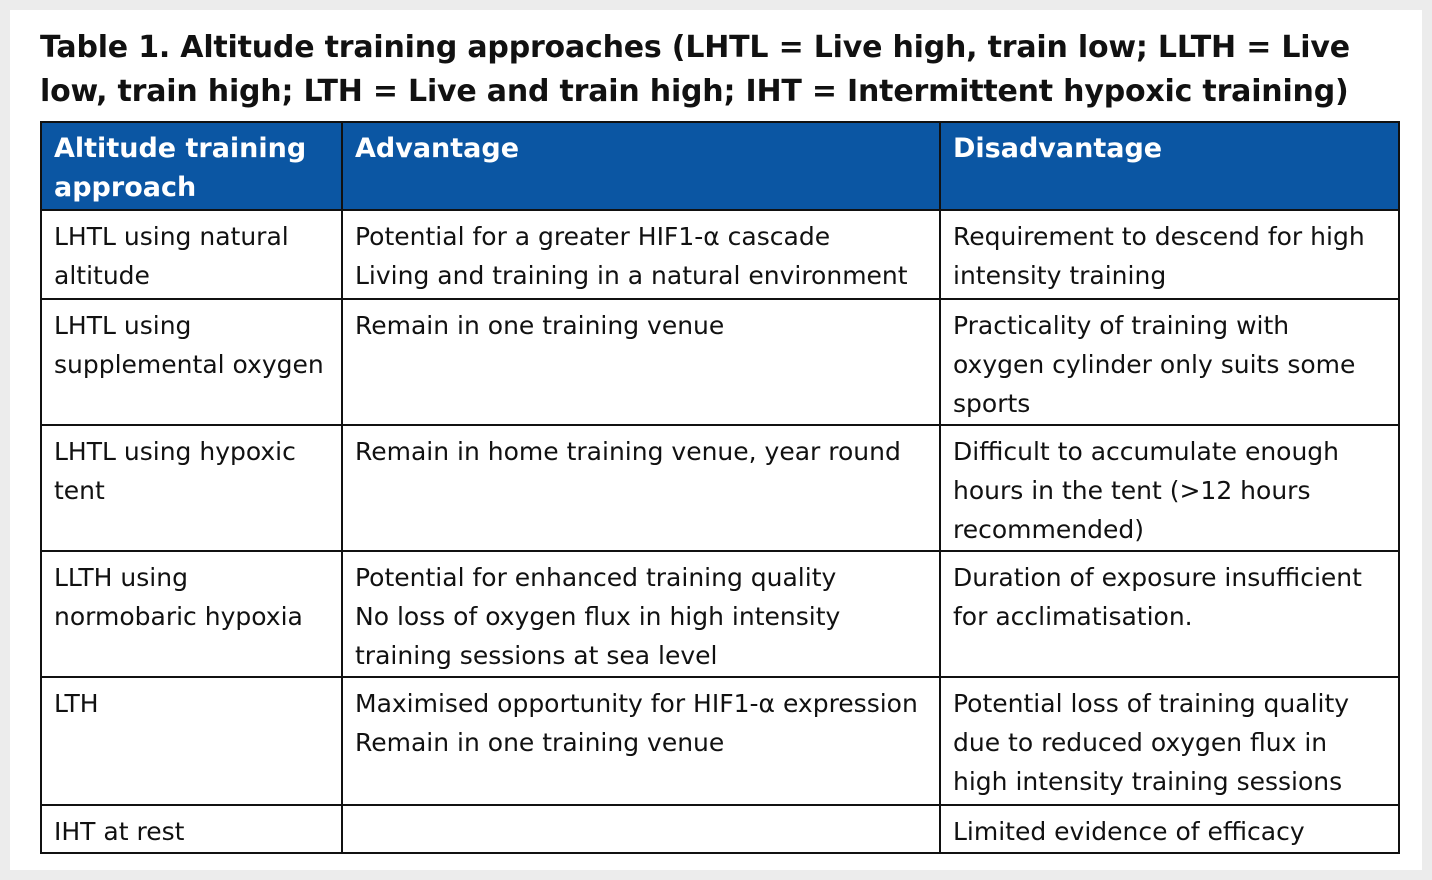 Image resolution: width=1432 pixels, height=880 pixels. I want to click on approach-cell: IHT at rest, so click(191, 829).